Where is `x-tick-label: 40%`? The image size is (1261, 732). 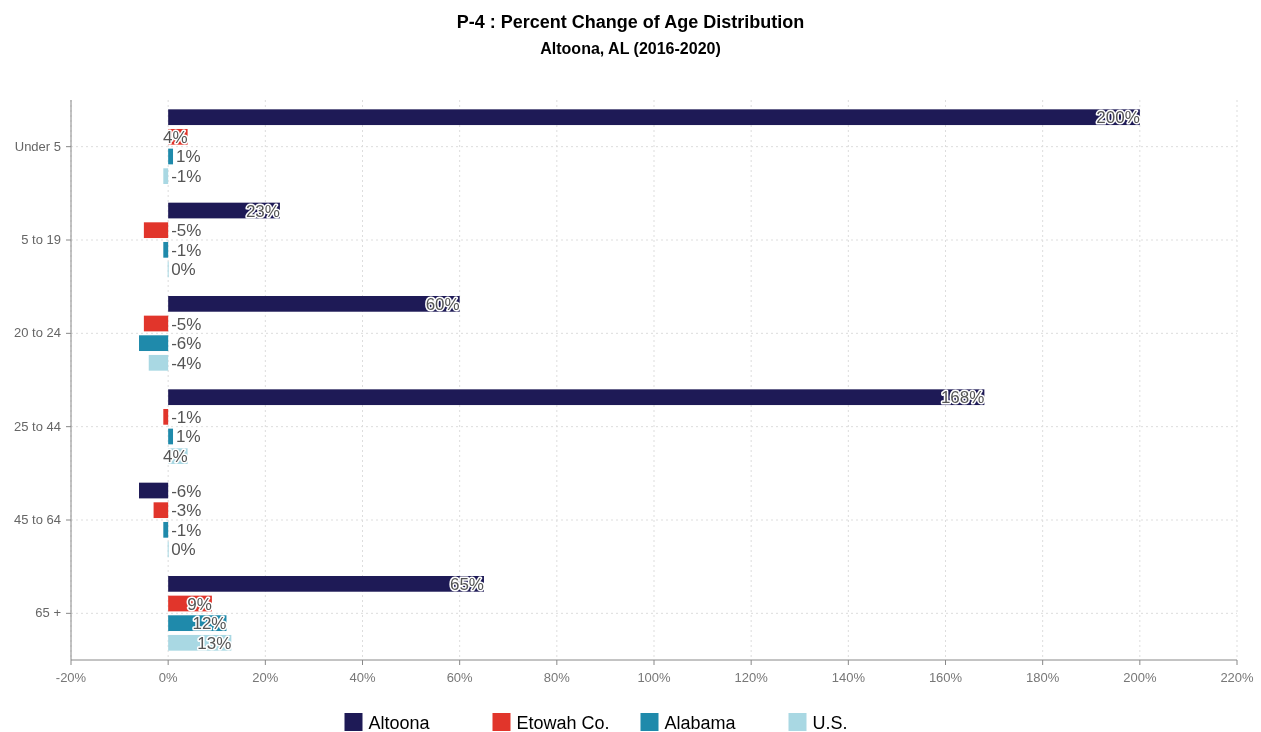 x-tick-label: 40% is located at coordinates (362, 677).